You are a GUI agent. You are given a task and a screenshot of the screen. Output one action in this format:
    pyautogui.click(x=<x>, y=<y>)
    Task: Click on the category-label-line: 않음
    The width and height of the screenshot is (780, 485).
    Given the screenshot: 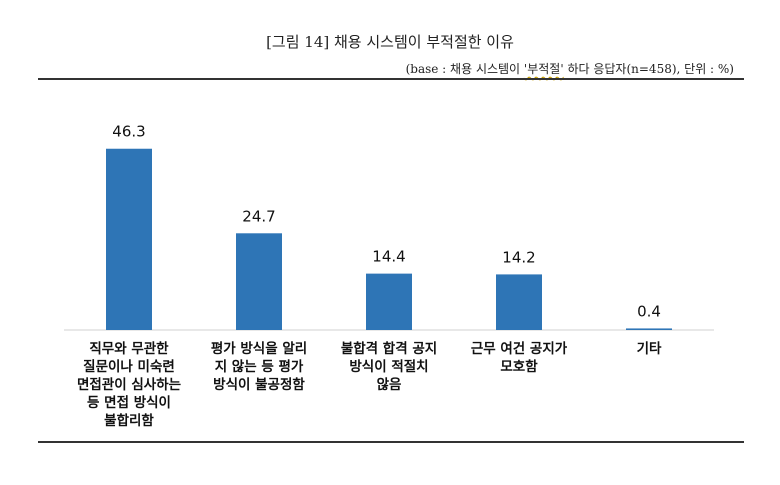 What is the action you would take?
    pyautogui.click(x=389, y=385)
    